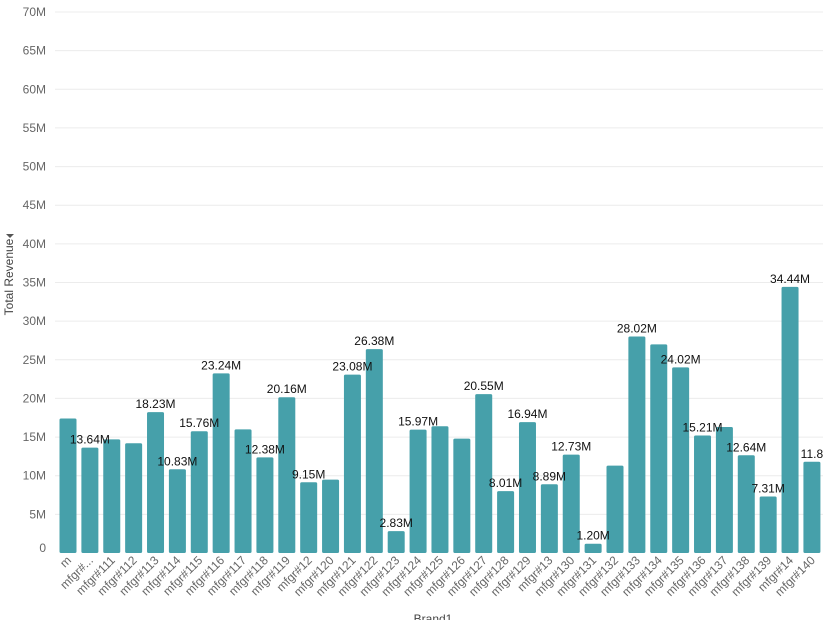 This screenshot has height=620, width=823. I want to click on y-axis-title: Total Revenue, so click(9, 274).